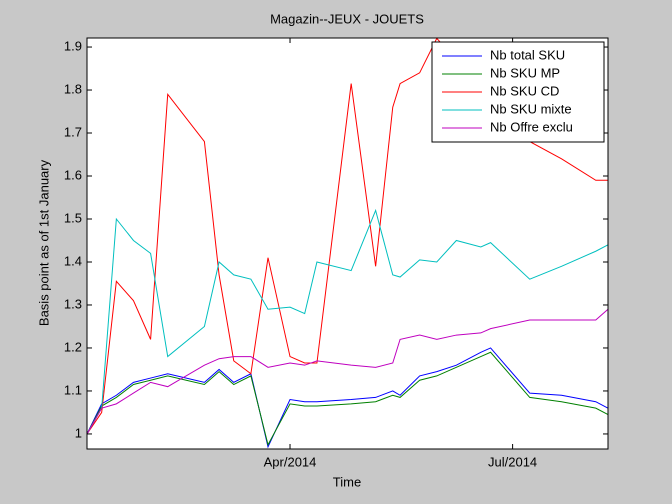 This screenshot has height=504, width=672. Describe the element at coordinates (347, 481) in the screenshot. I see `x-axis-label: Time` at that location.